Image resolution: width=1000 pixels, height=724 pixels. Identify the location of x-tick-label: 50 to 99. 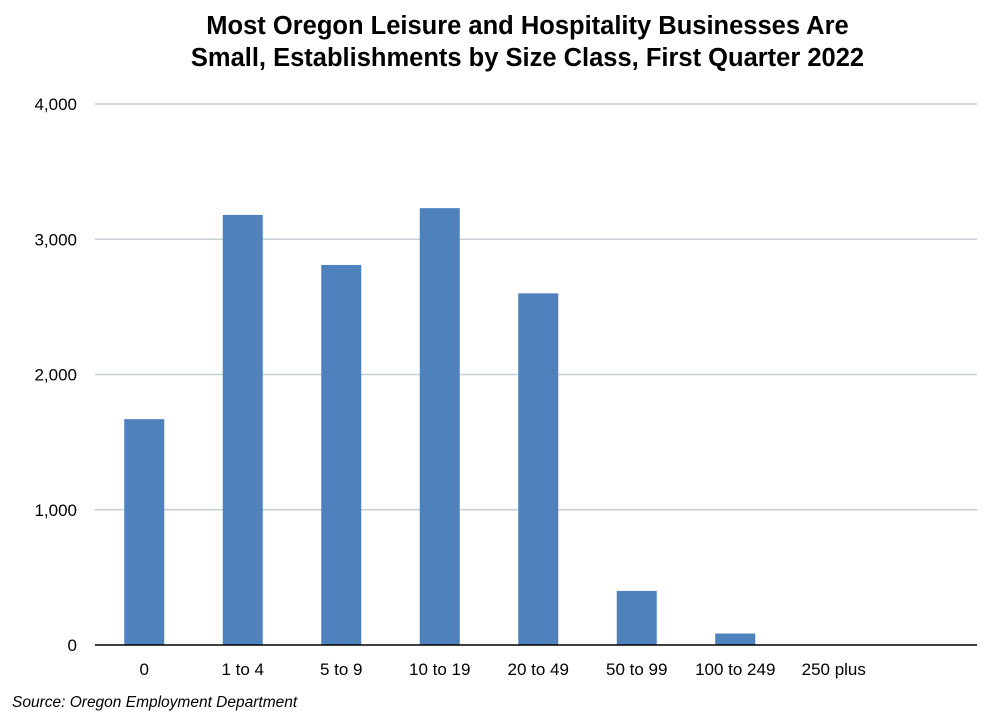
(636, 669).